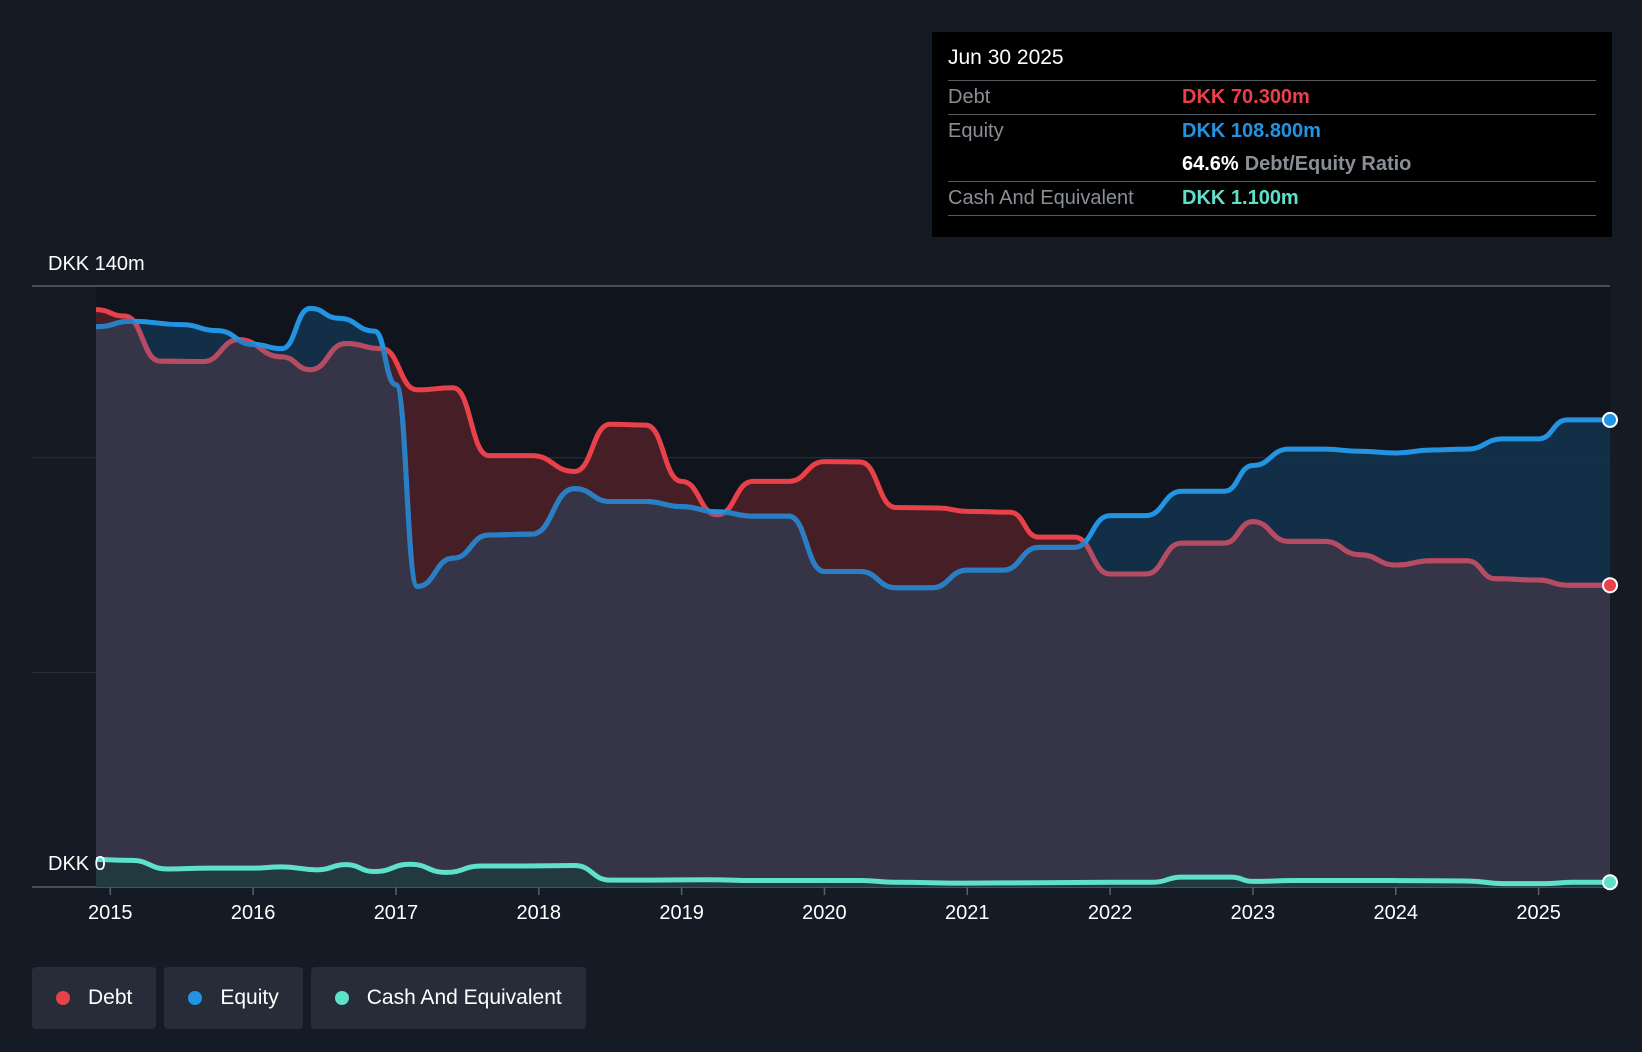 This screenshot has width=1642, height=1052. What do you see at coordinates (1253, 913) in the screenshot?
I see `x-tick-label-2023: 2023` at bounding box center [1253, 913].